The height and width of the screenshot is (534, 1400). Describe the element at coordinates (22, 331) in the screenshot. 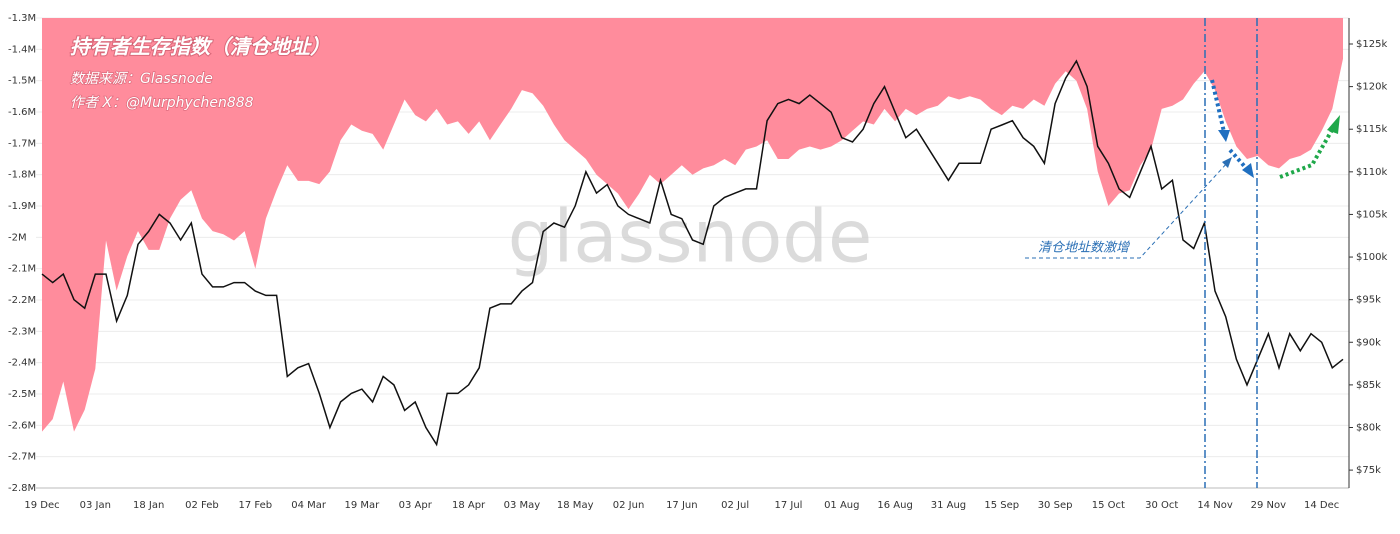

I see `y-tick-label: -2.3M` at that location.